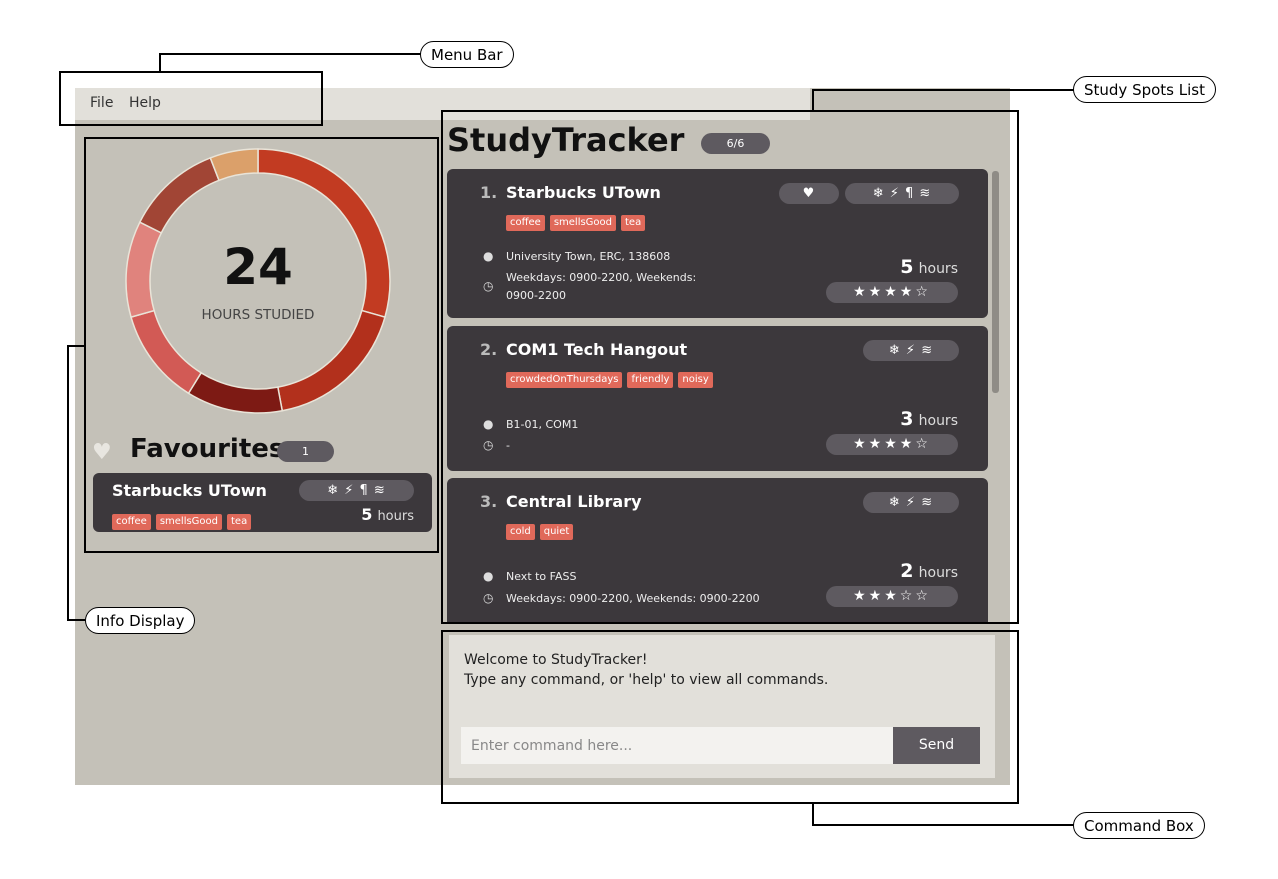 The image size is (1278, 879). Describe the element at coordinates (556, 532) in the screenshot. I see `tag: quiet` at that location.